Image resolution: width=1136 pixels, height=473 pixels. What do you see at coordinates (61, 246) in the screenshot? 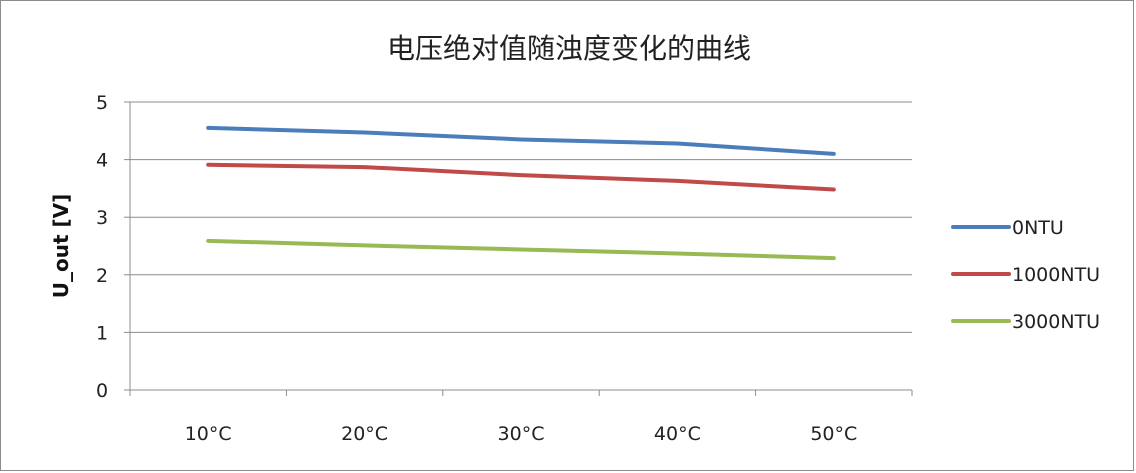
I see `y-axis-label: U_out [V]` at bounding box center [61, 246].